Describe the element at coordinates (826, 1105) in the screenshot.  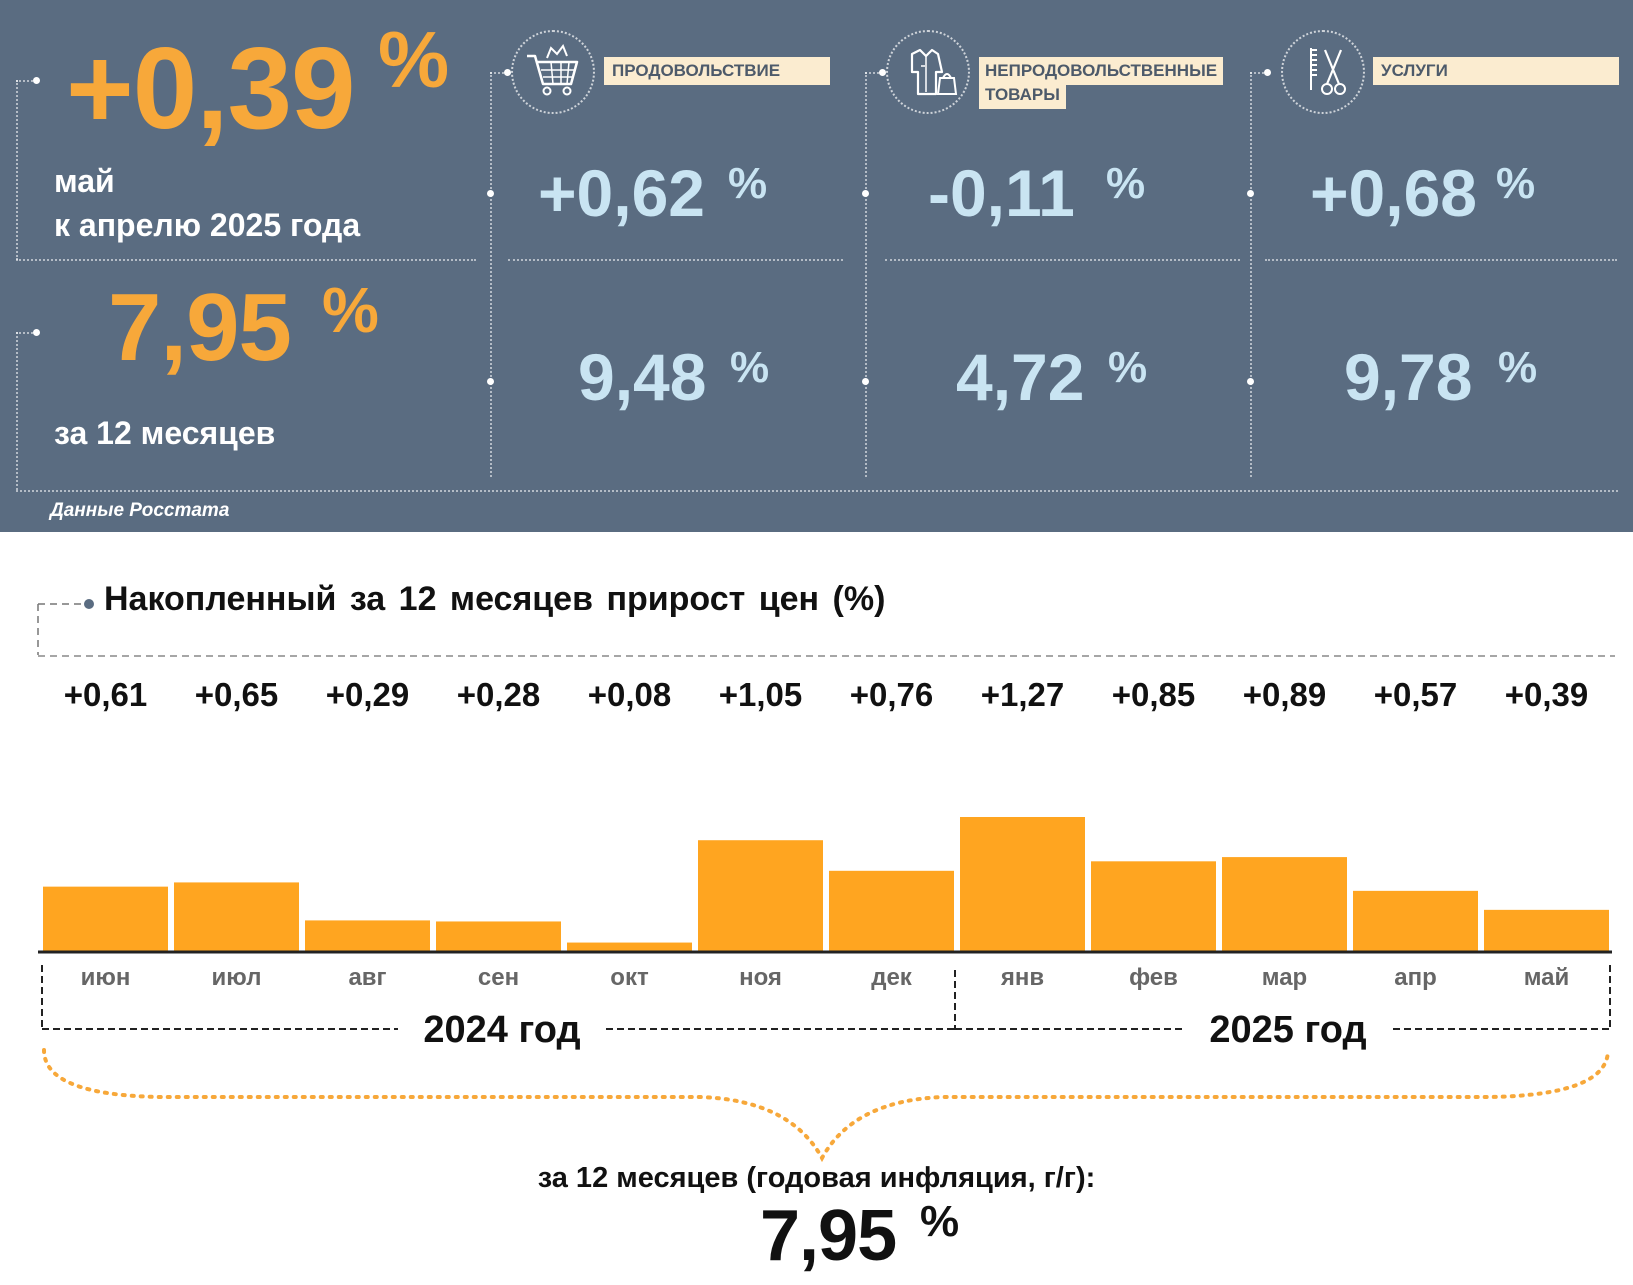
I see `annual-brace` at that location.